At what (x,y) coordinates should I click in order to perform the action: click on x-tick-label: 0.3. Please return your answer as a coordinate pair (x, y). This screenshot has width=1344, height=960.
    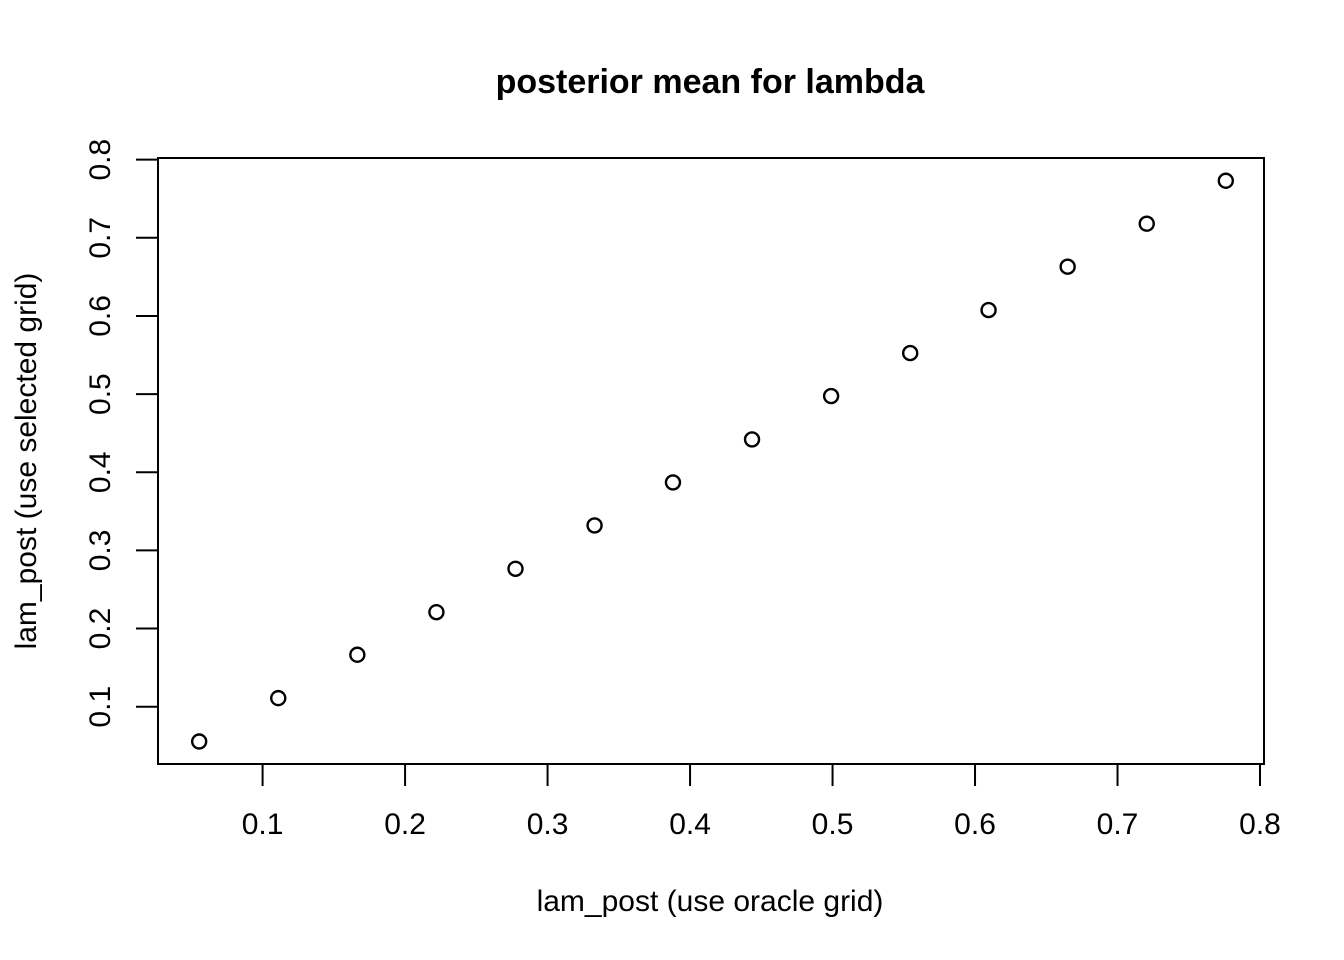
    Looking at the image, I should click on (548, 824).